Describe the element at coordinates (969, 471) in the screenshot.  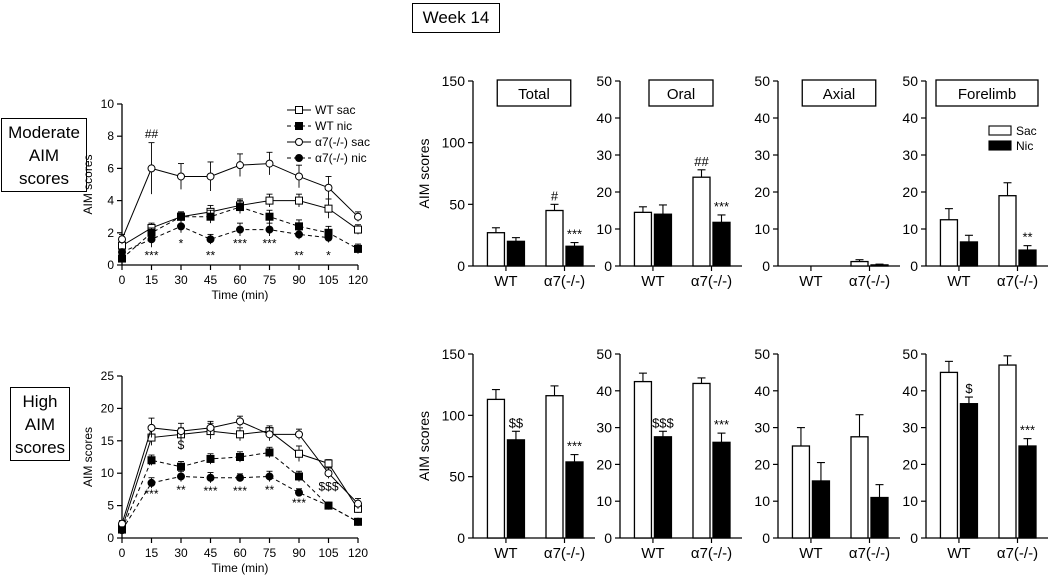
I see `high-forelimb-bar` at that location.